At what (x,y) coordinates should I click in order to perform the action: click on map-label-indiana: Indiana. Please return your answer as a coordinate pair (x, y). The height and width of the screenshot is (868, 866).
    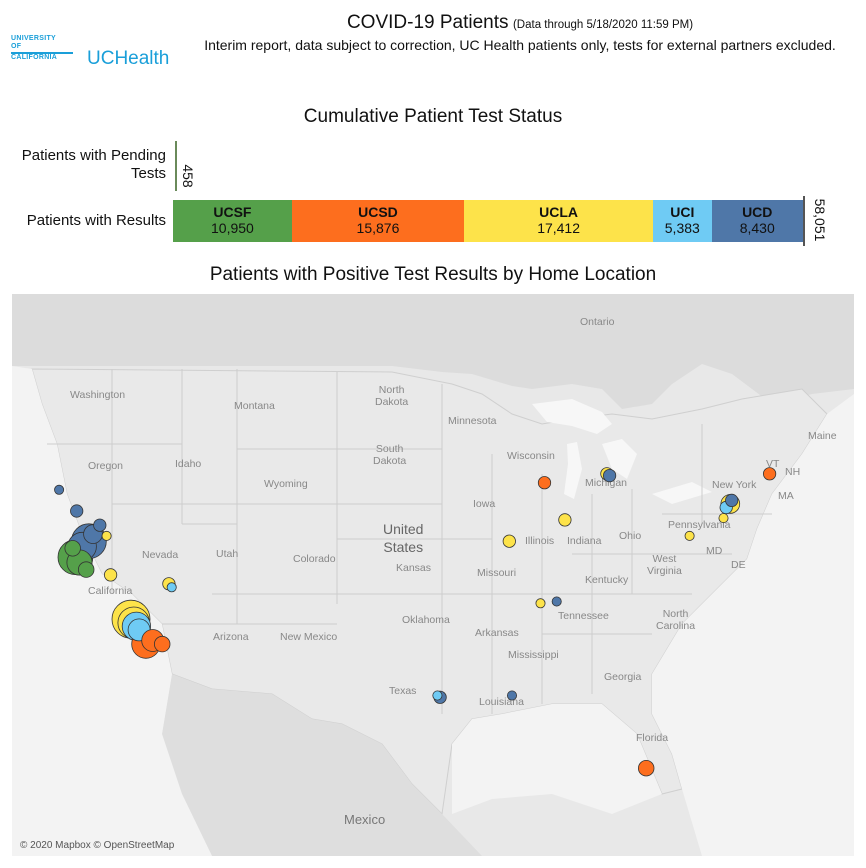
    Looking at the image, I should click on (584, 541).